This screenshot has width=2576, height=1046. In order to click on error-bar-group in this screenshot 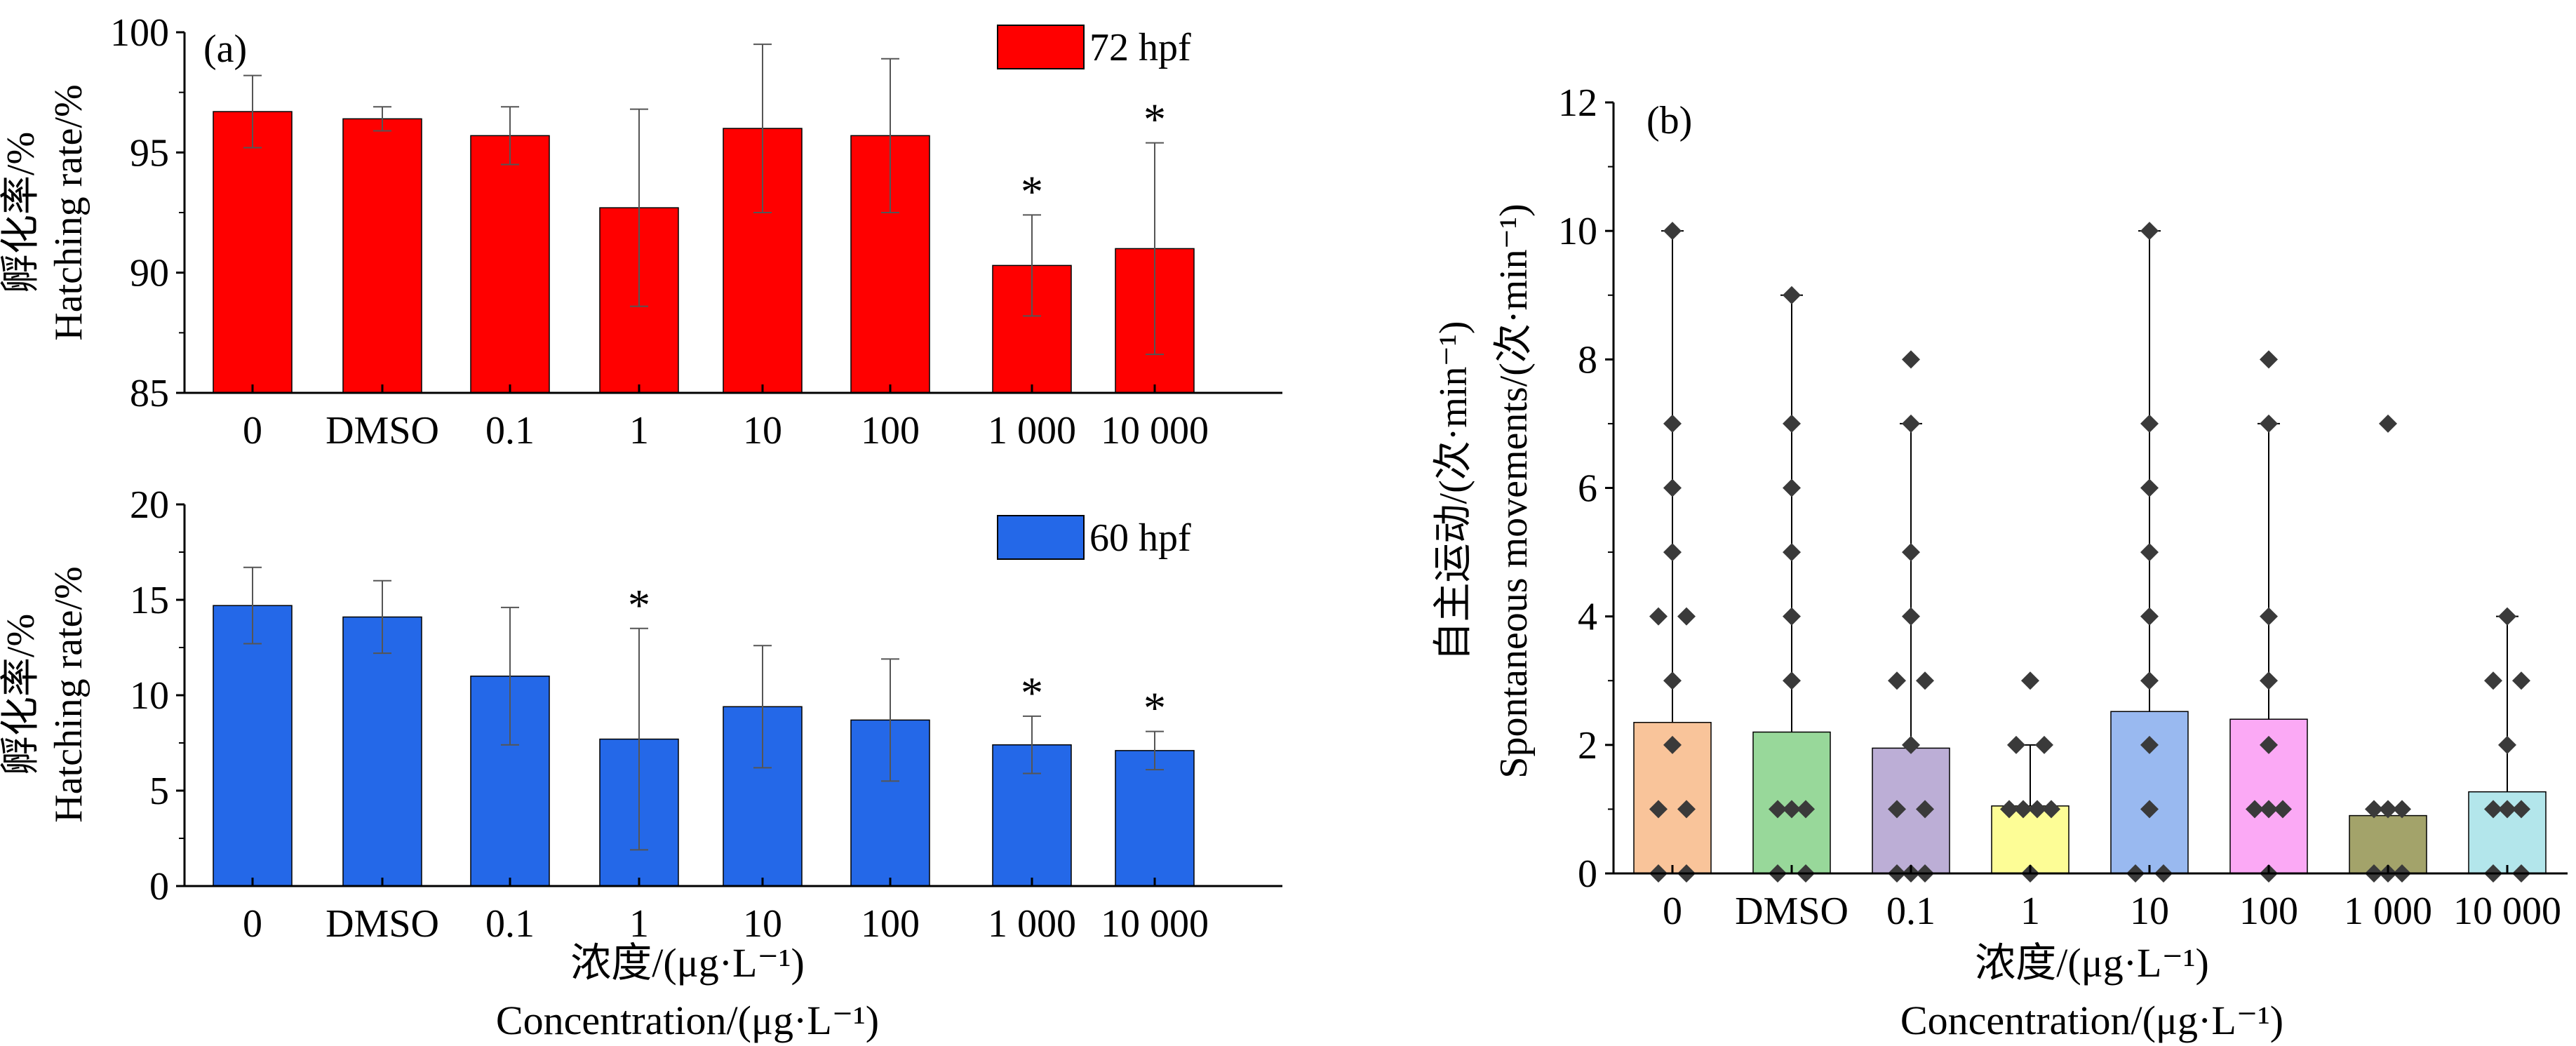, I will do `click(703, 708)`.